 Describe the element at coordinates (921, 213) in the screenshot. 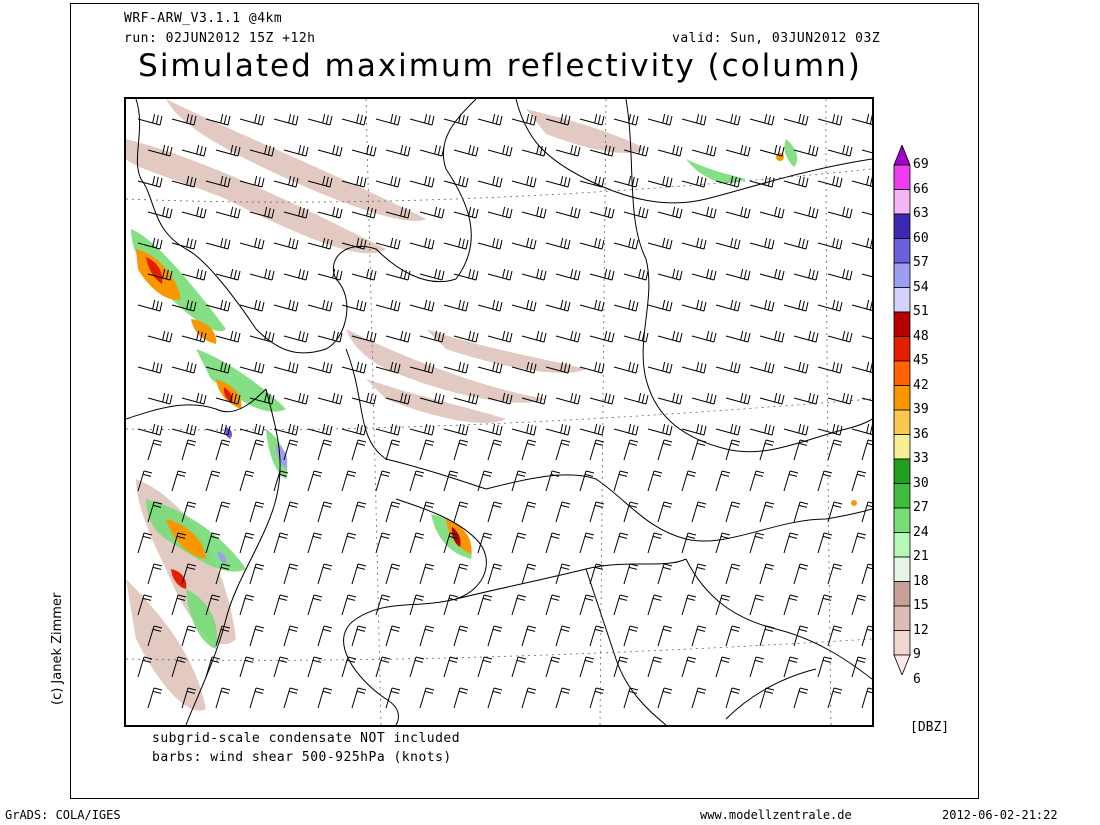

I see `colorbar-tick-label: 63` at that location.